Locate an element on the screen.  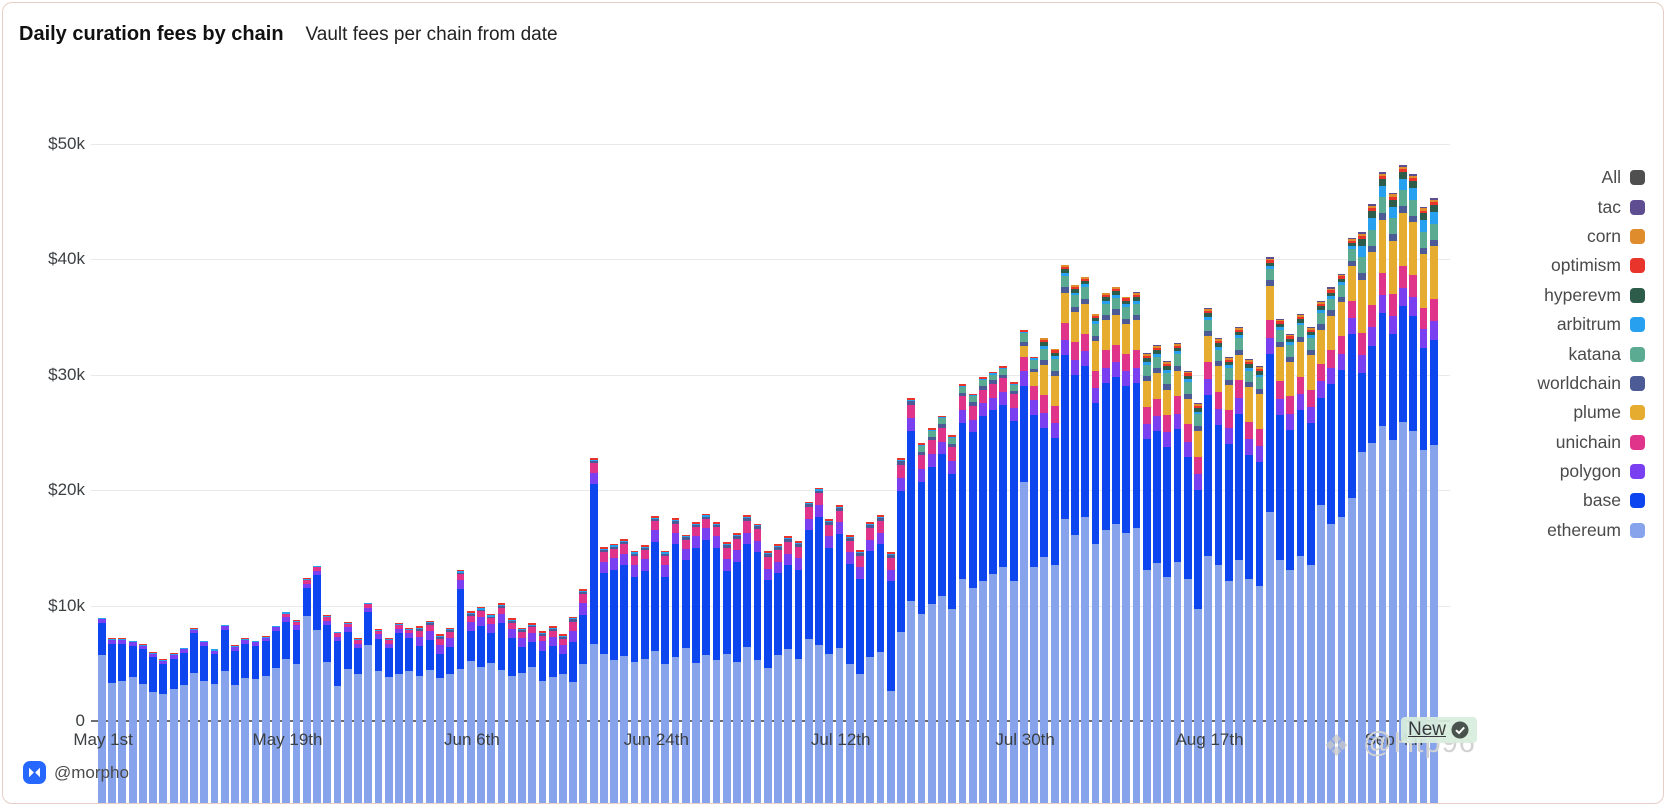
legend-item-katana: katana is located at coordinates (1591, 353).